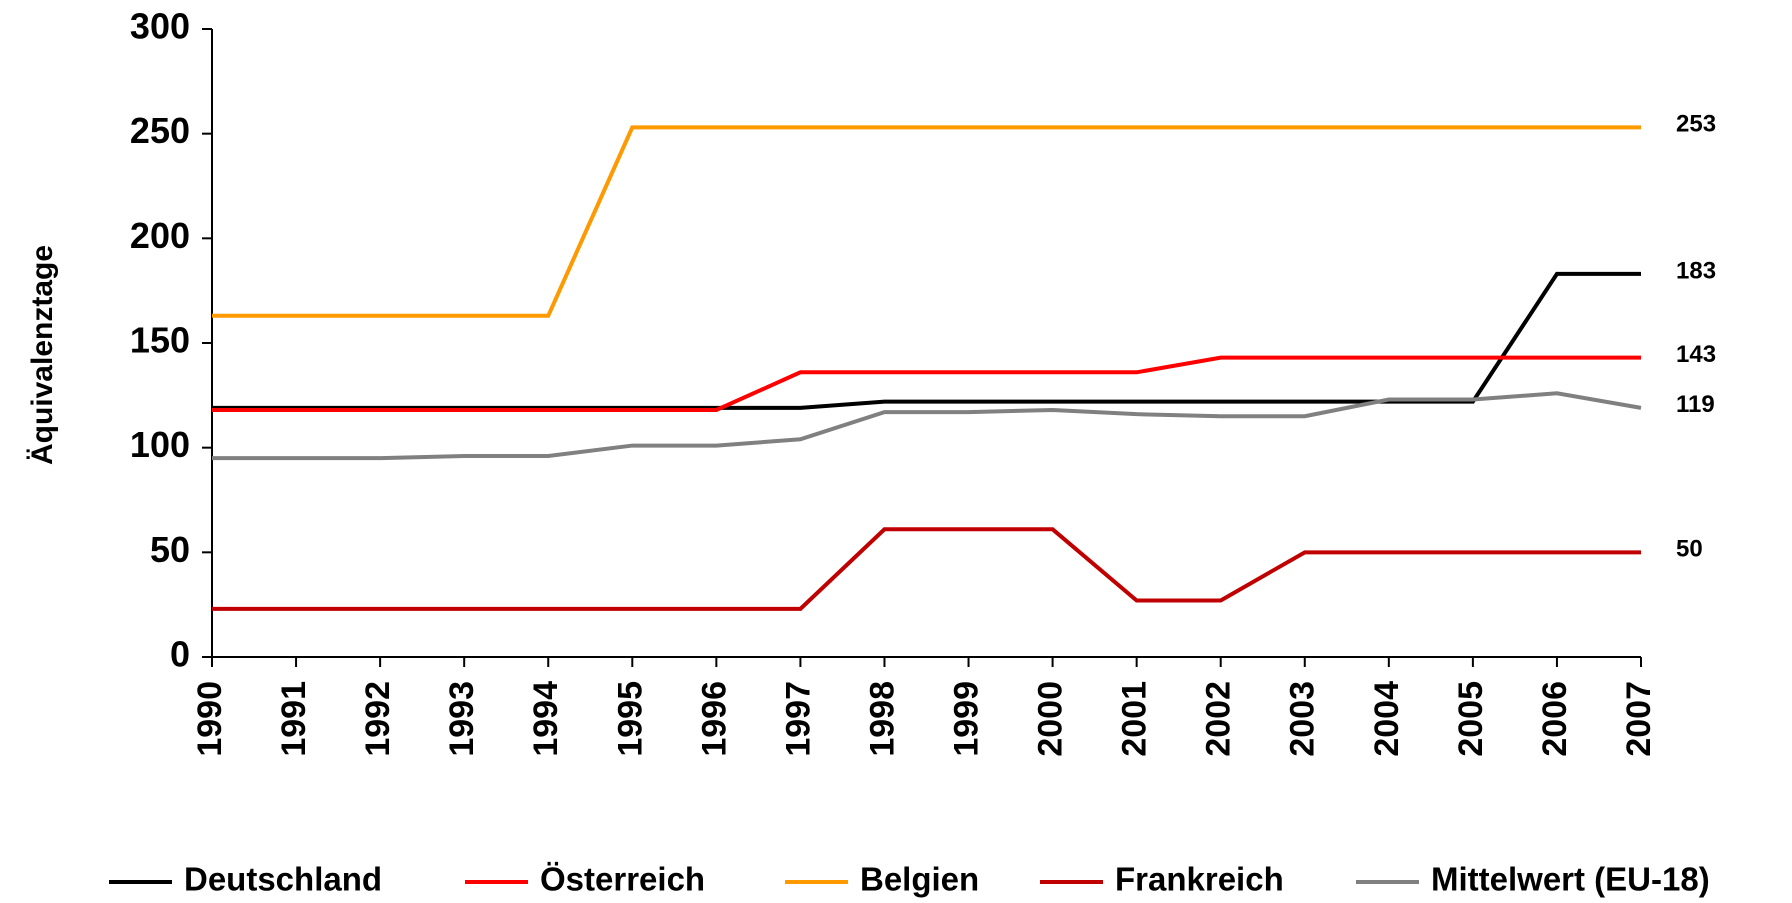 The image size is (1792, 903). What do you see at coordinates (546, 719) in the screenshot?
I see `x-tick-label: 1994` at bounding box center [546, 719].